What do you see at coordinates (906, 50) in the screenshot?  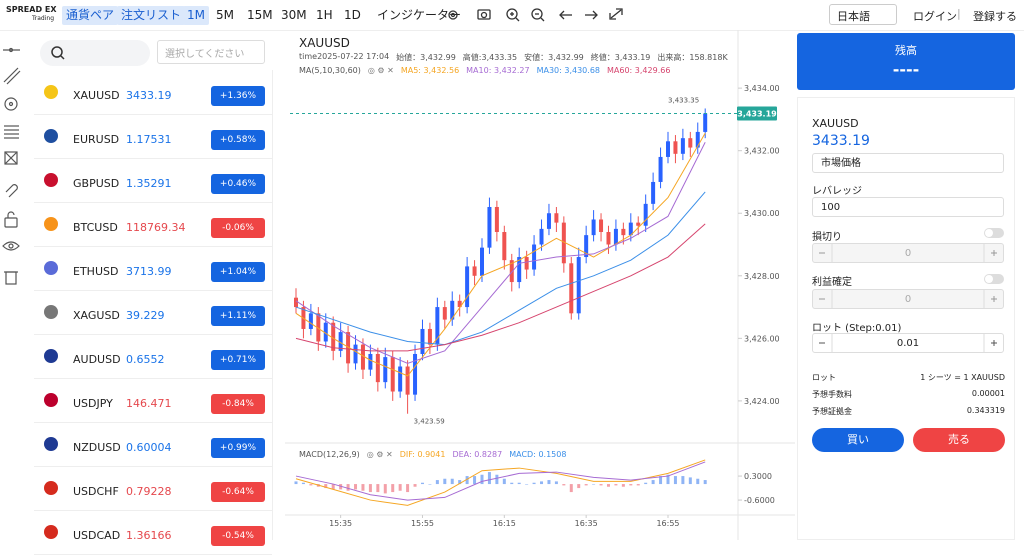 I see `balance-title: 残高` at bounding box center [906, 50].